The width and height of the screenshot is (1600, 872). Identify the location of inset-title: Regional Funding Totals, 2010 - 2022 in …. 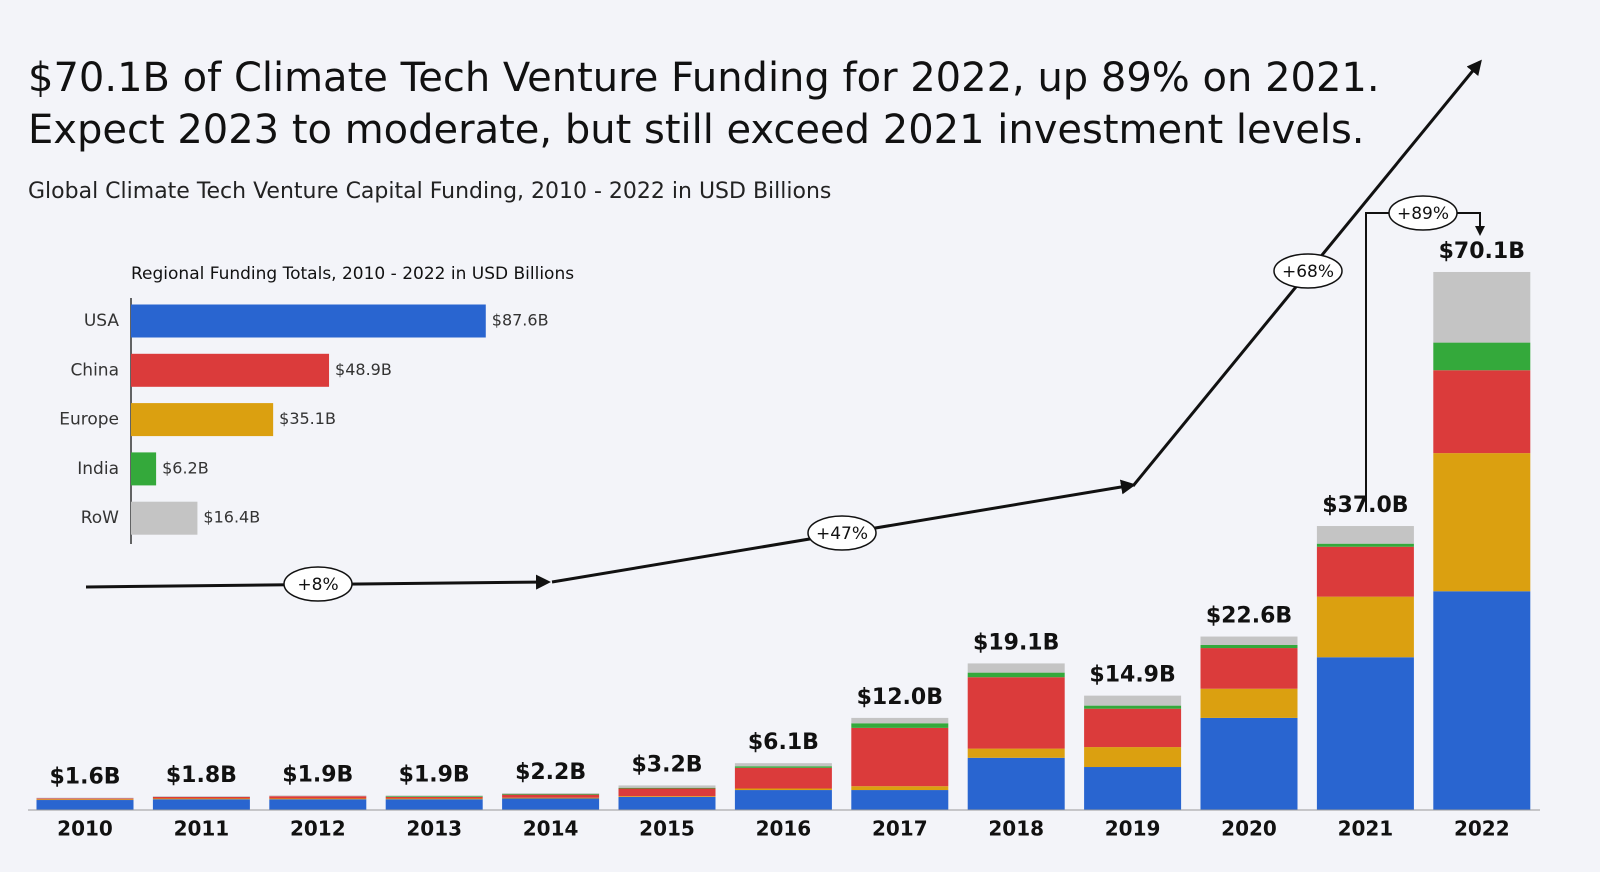
(352, 274).